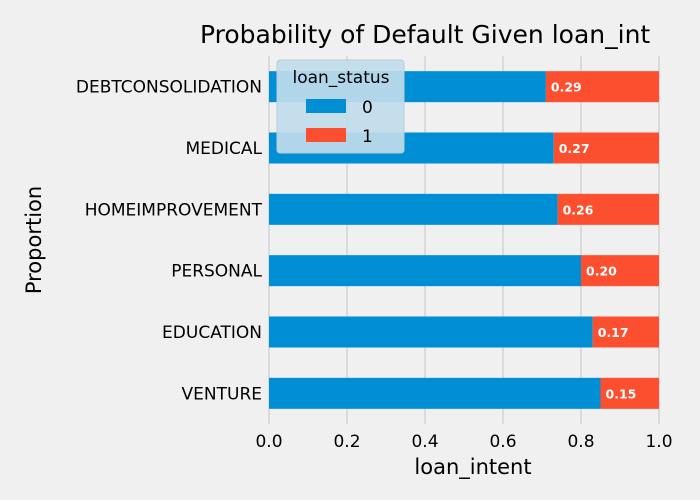 This screenshot has height=500, width=700. Describe the element at coordinates (463, 442) in the screenshot. I see `x-tick-labels: 0.0 0.2 0.4 0.6 0.8 1.0` at that location.